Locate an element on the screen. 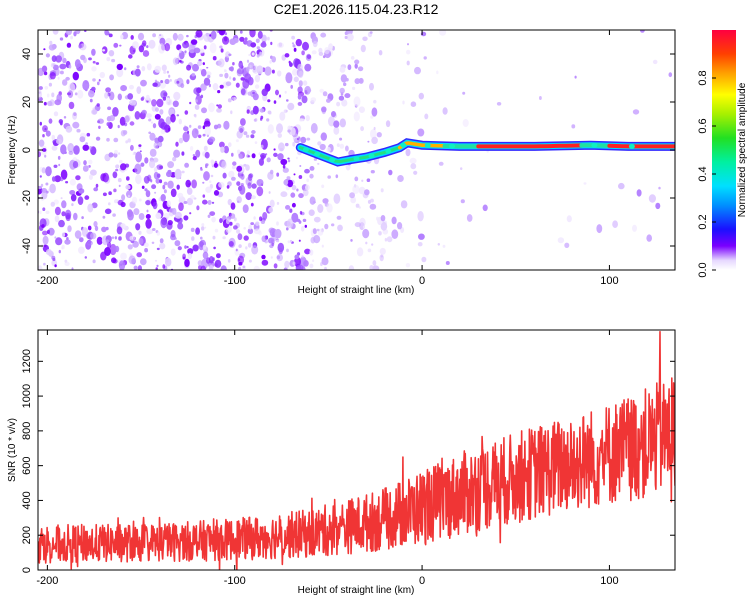 Image resolution: width=750 pixels, height=600 pixels. colorbar-ticks: 0.0 0.2 0.4 0.6 0.8 is located at coordinates (706, 174).